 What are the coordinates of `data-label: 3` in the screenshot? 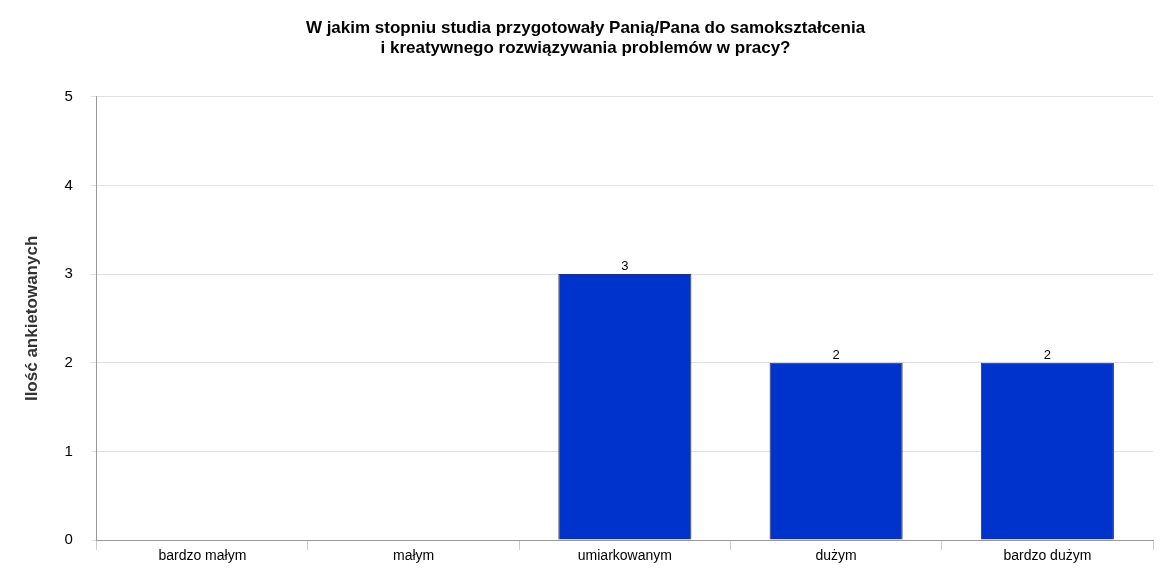 It's located at (625, 266).